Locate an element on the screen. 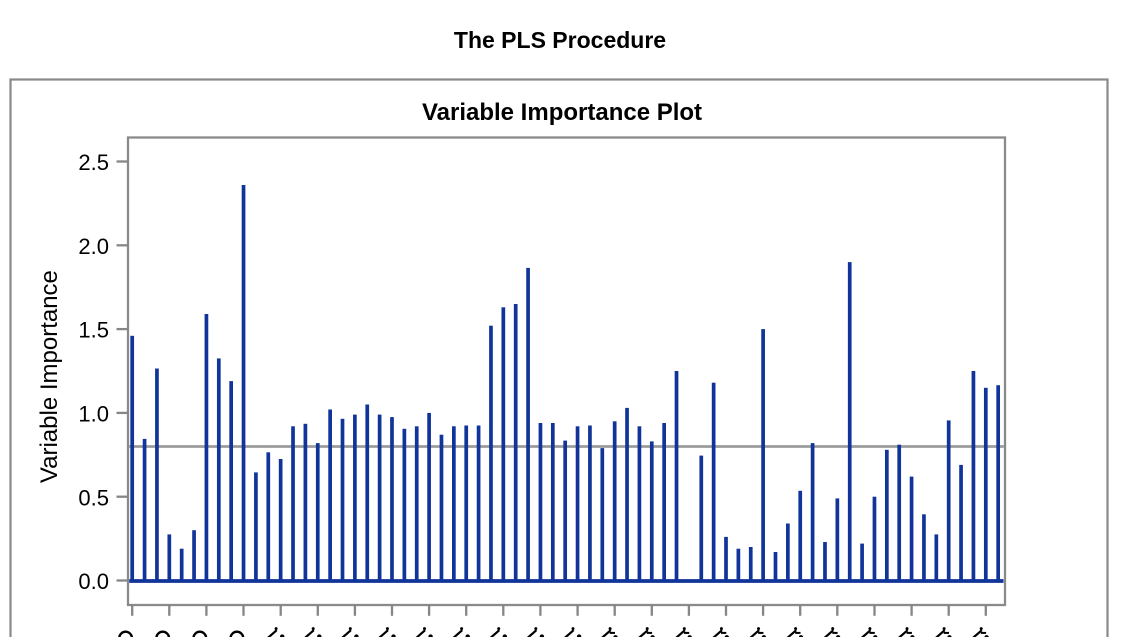  svg-text: The PLS Procedure is located at coordinates (560, 40).